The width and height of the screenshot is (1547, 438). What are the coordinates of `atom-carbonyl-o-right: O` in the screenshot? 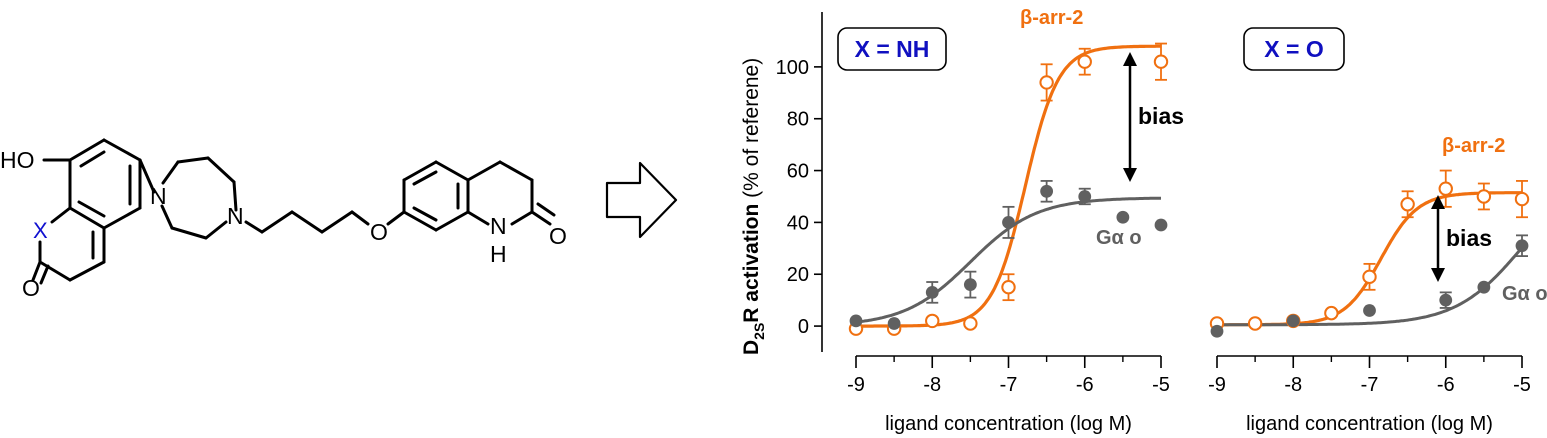 It's located at (558, 236).